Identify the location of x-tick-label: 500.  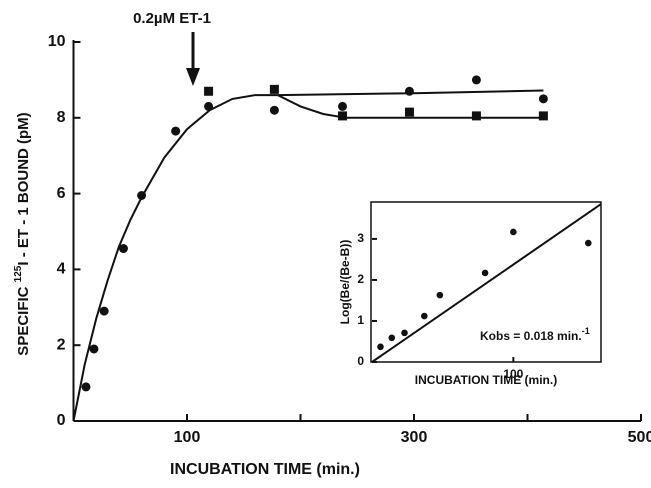
(639, 437).